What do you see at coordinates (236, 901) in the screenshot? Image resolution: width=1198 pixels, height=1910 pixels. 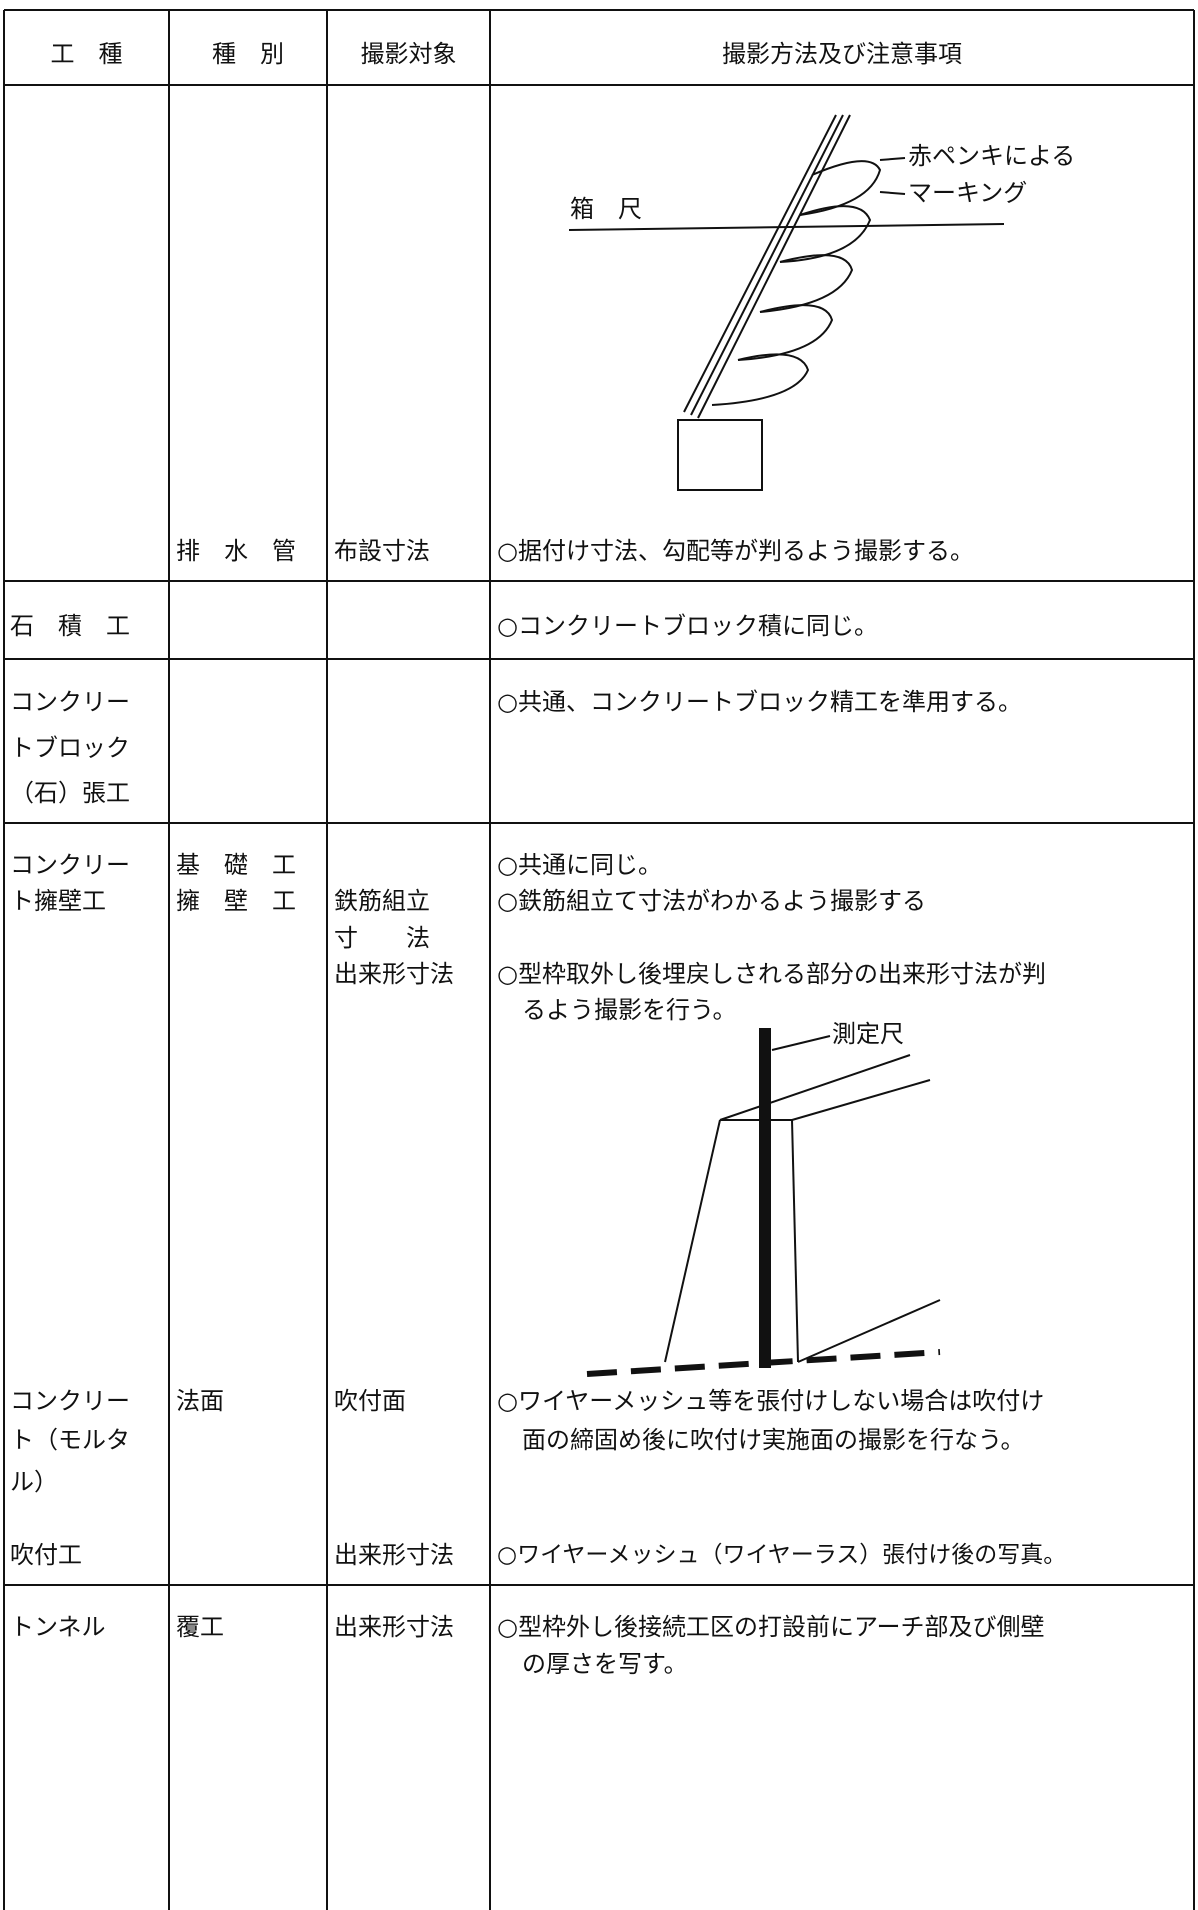 I see `cell-text: 擁 壁 工` at bounding box center [236, 901].